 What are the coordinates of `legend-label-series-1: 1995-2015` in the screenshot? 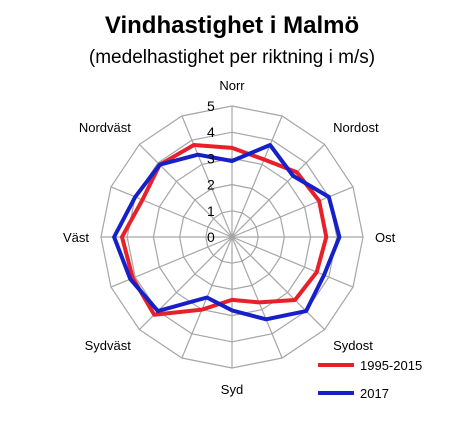 It's located at (391, 365).